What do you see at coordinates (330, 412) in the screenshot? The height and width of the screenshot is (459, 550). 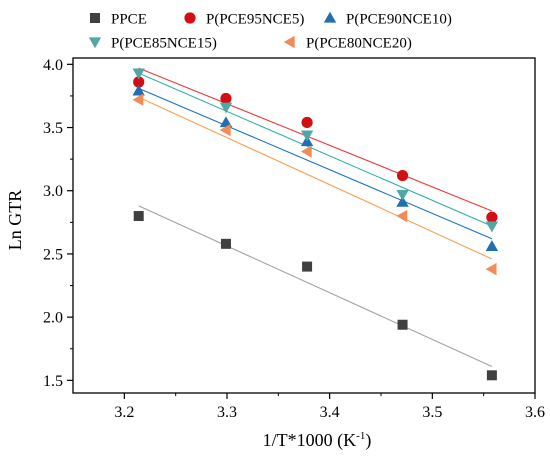 I see `x-tick-label: 3.4` at bounding box center [330, 412].